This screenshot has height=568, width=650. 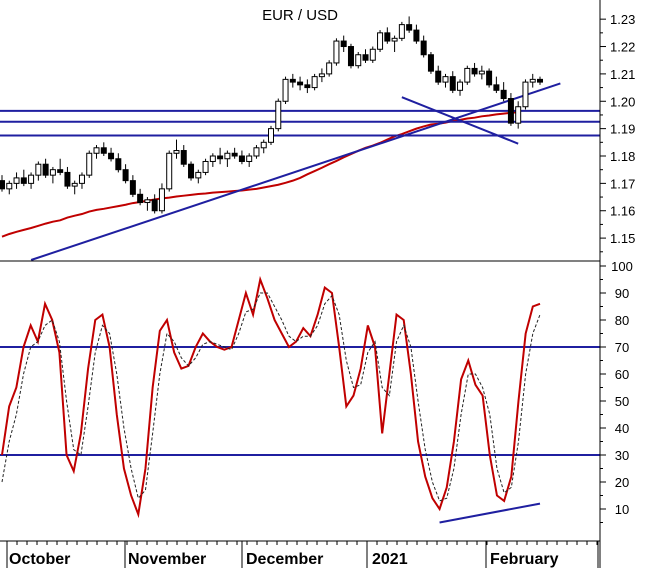 What do you see at coordinates (622, 347) in the screenshot?
I see `stochastic-tick-label: 70` at bounding box center [622, 347].